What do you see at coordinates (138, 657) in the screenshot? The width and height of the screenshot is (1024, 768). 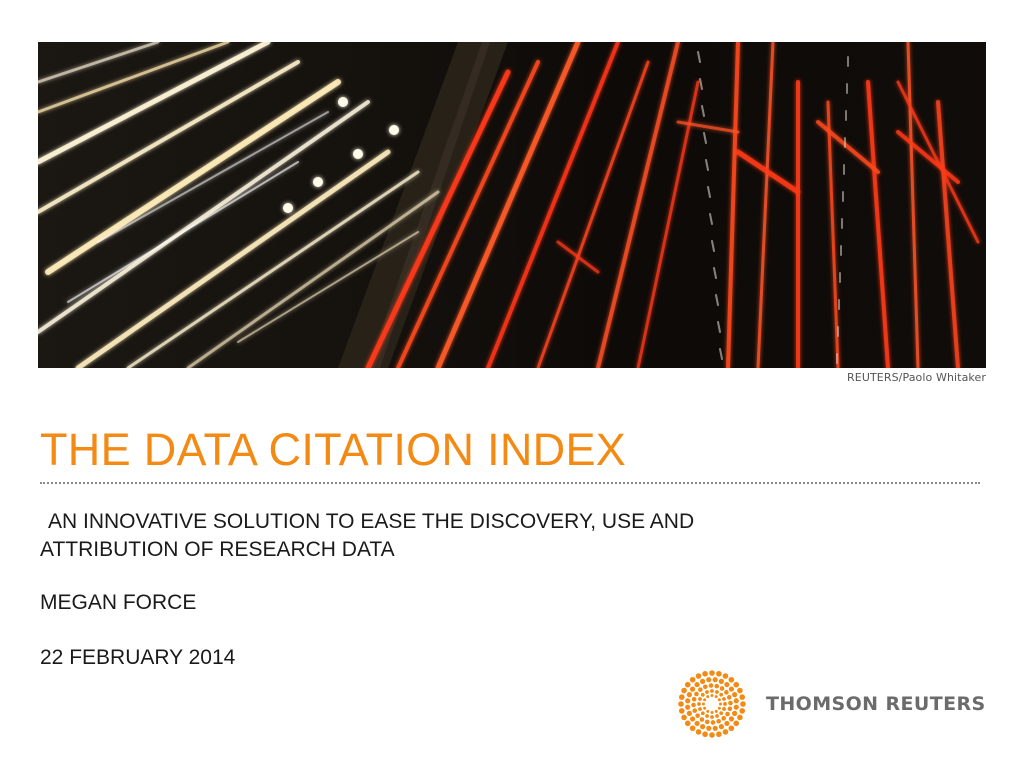 I see `presentation-date: 22 FEBRUARY 2014` at bounding box center [138, 657].